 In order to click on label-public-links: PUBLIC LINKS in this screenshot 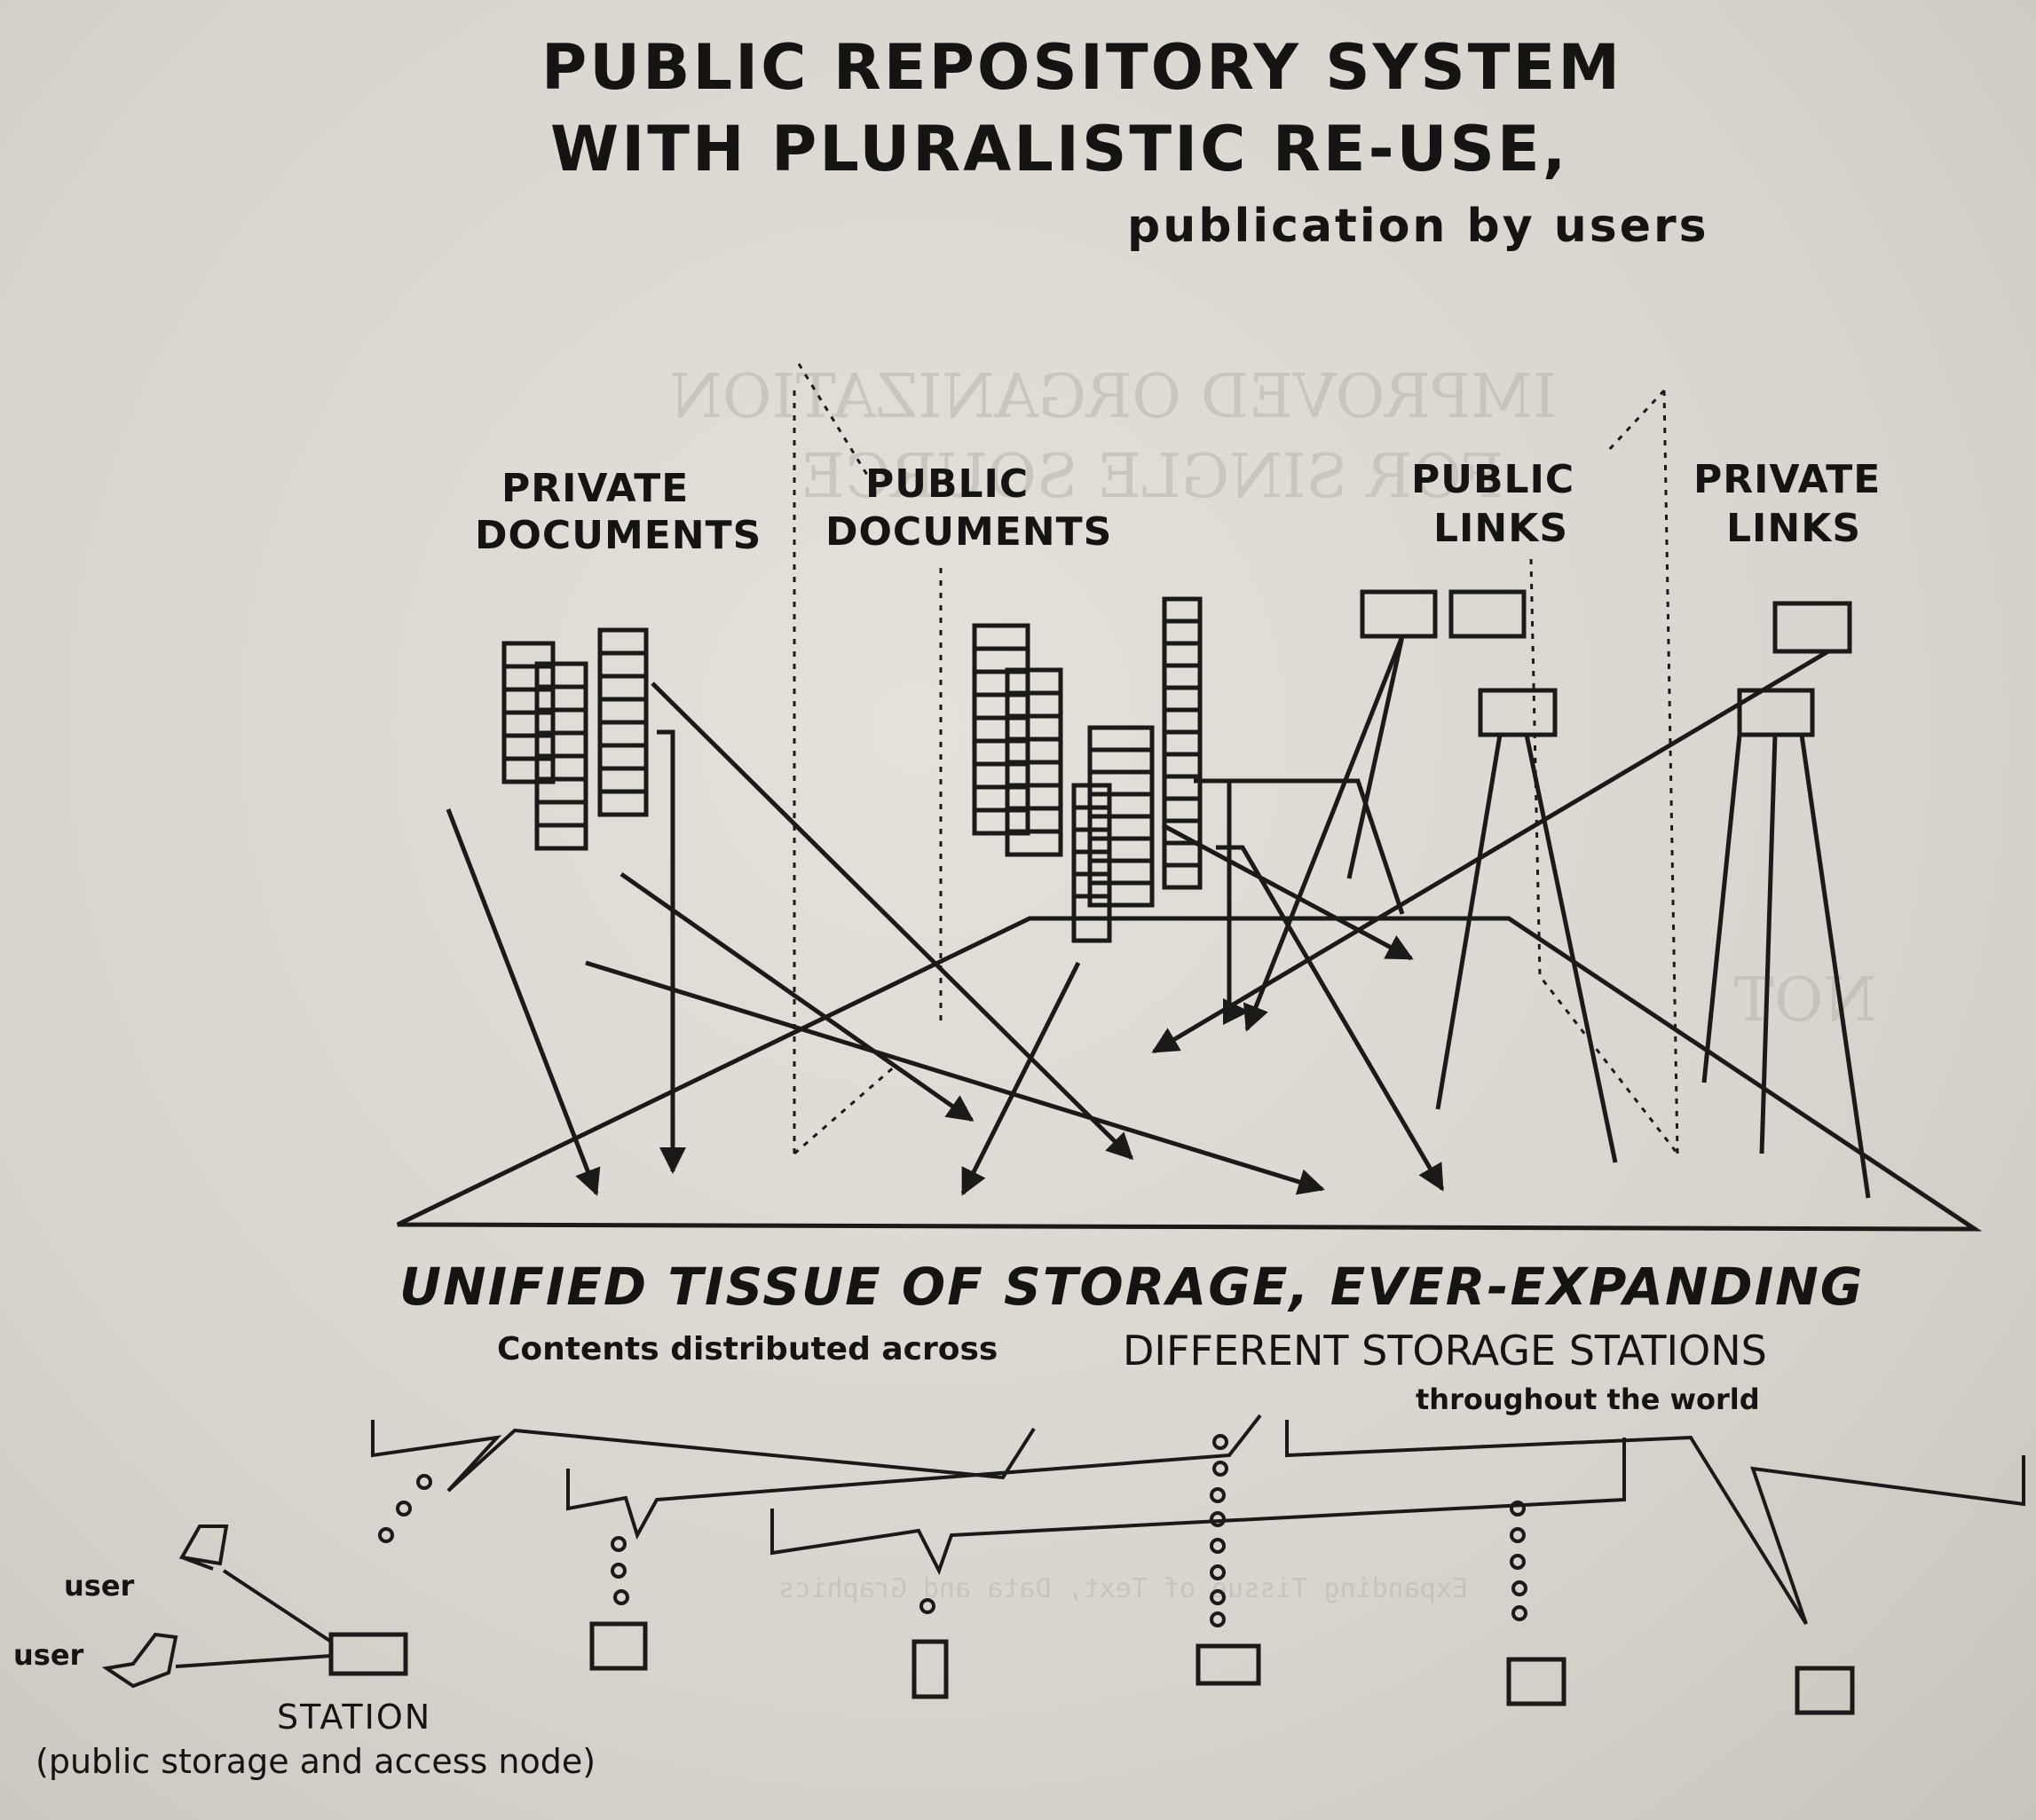, I will do `click(1492, 504)`.